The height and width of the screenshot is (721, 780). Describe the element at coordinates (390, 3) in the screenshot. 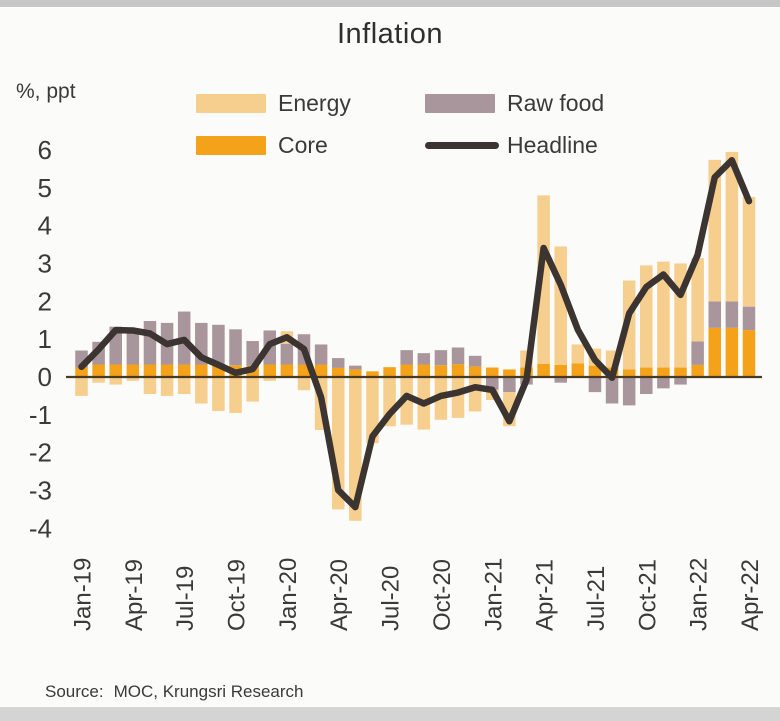

I see `top-border-strip` at that location.